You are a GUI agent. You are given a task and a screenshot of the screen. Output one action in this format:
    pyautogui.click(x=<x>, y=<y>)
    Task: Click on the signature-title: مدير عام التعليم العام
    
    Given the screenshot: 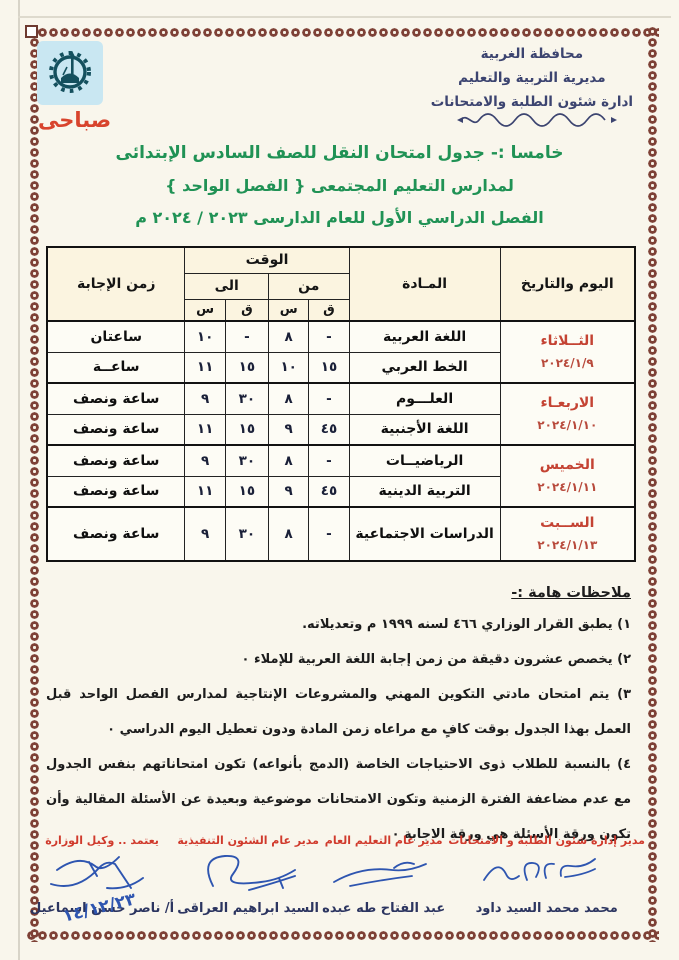 What is the action you would take?
    pyautogui.click(x=383, y=840)
    